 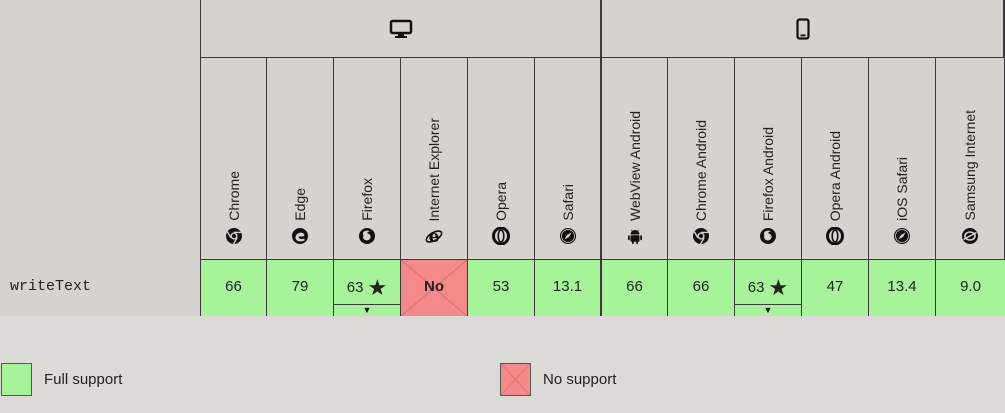 I want to click on support-cell-edge: 79, so click(x=300, y=288).